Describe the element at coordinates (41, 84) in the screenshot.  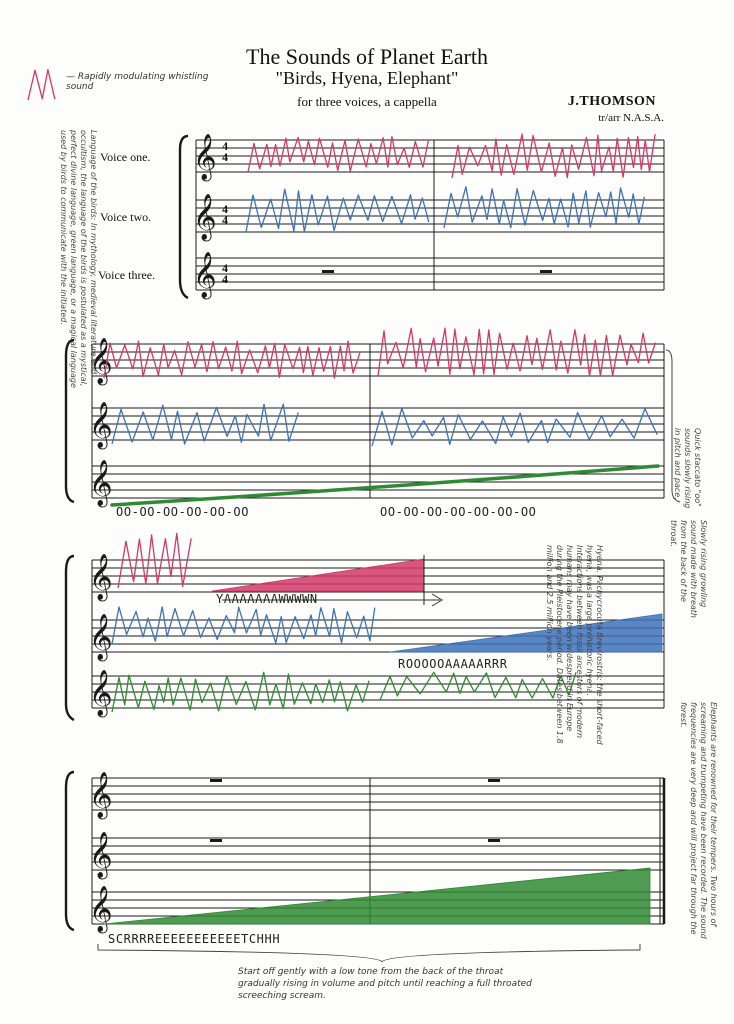
I see `legend-bird-scribble` at that location.